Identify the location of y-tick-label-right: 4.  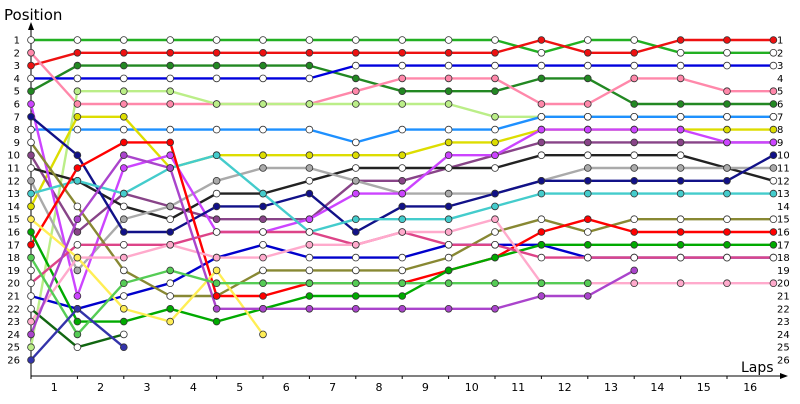
(780, 79).